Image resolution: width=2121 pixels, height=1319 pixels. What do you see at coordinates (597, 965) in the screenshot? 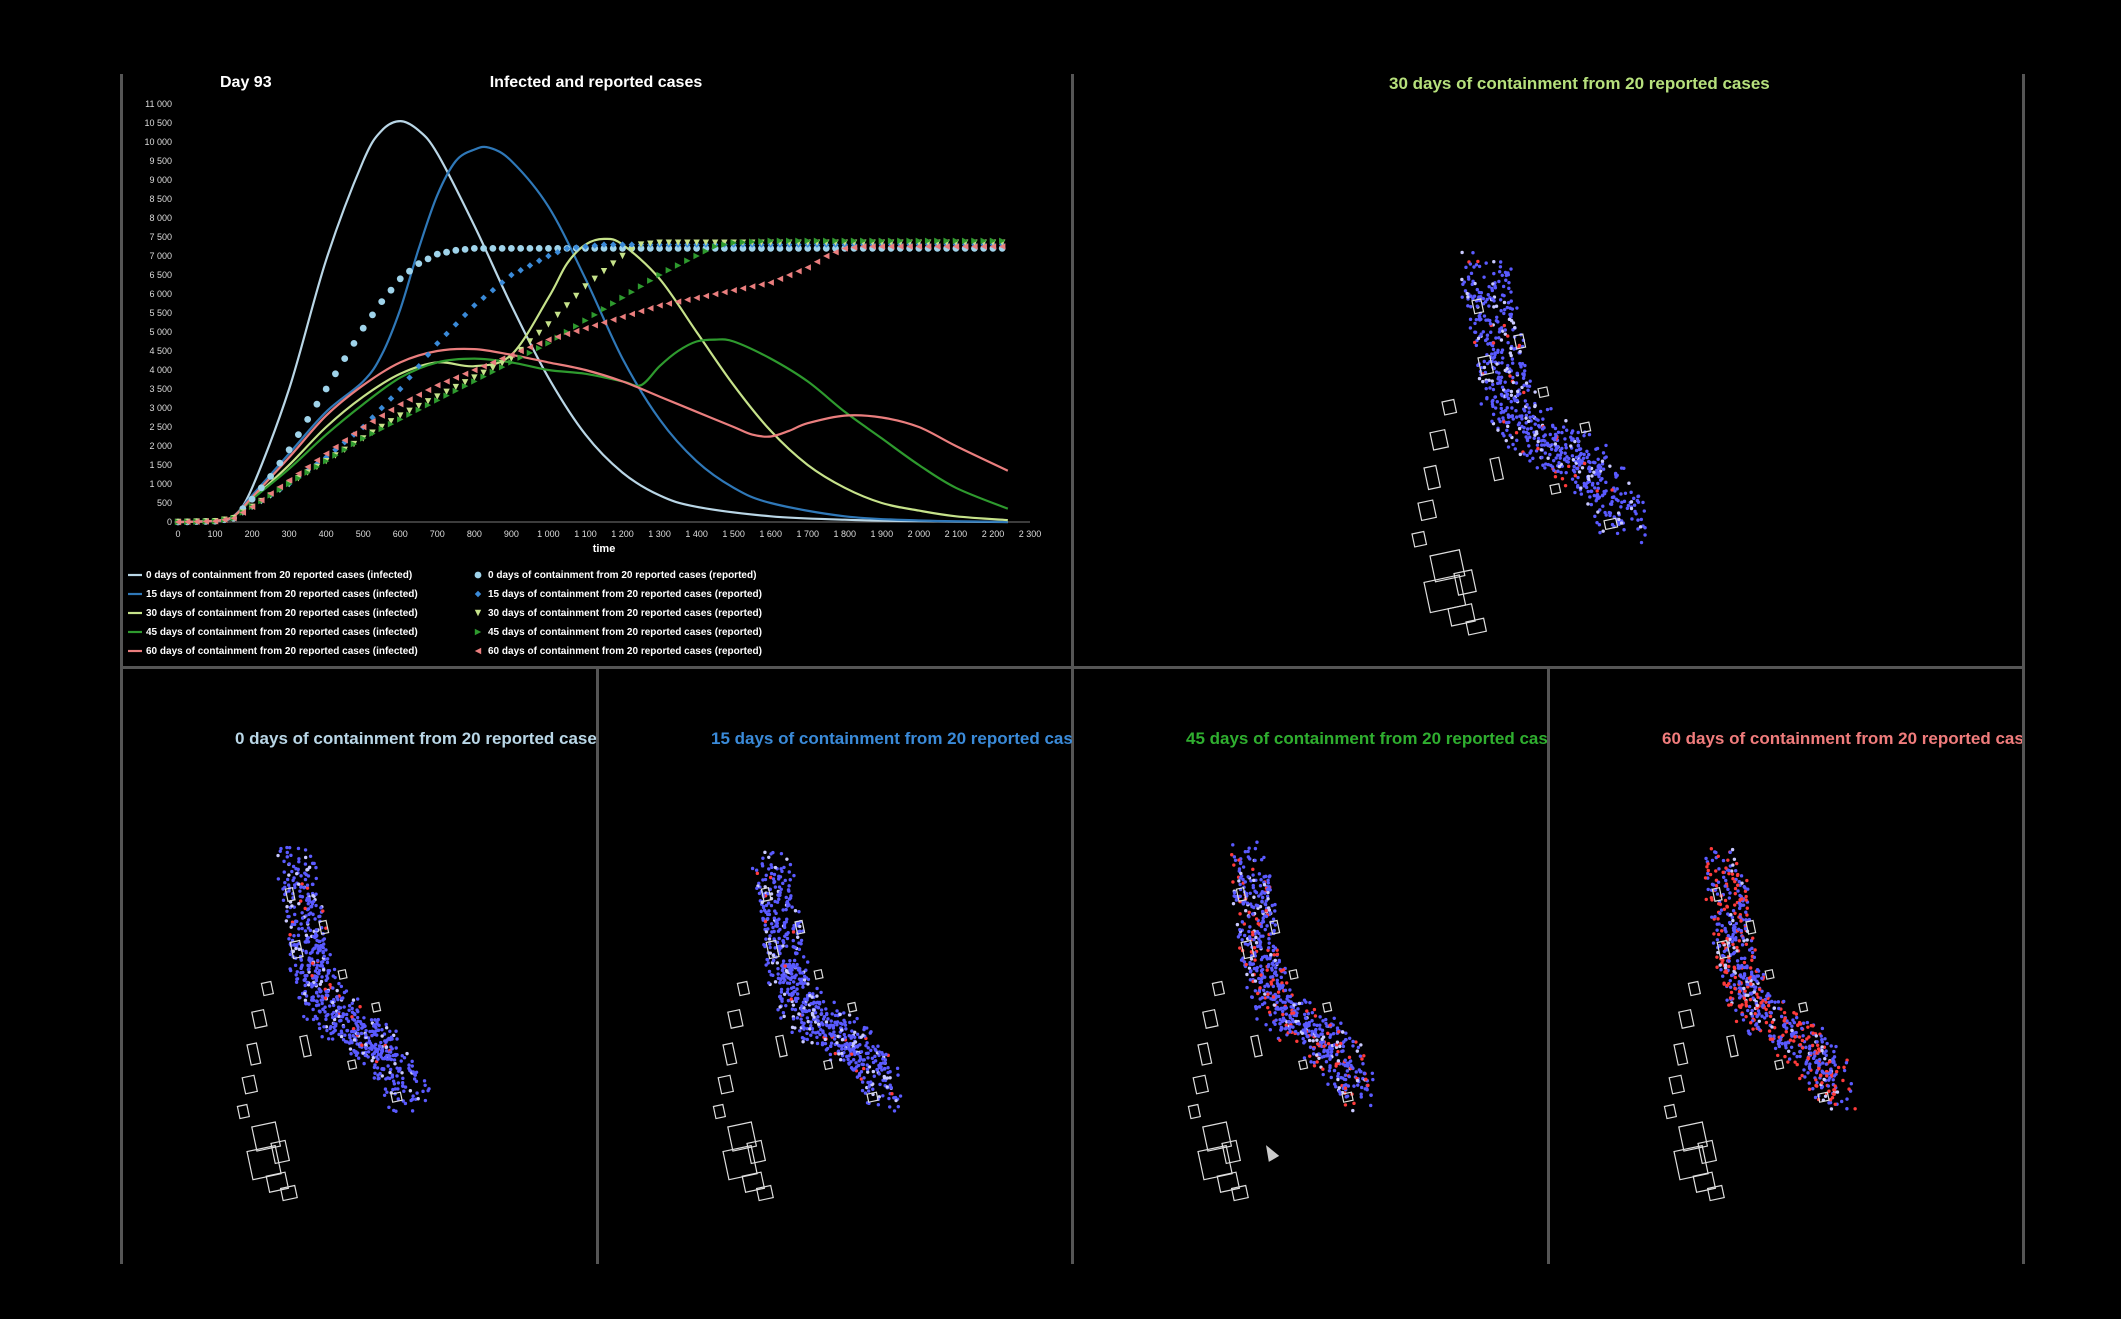
I see `divider-vertical-bottom-left` at bounding box center [597, 965].